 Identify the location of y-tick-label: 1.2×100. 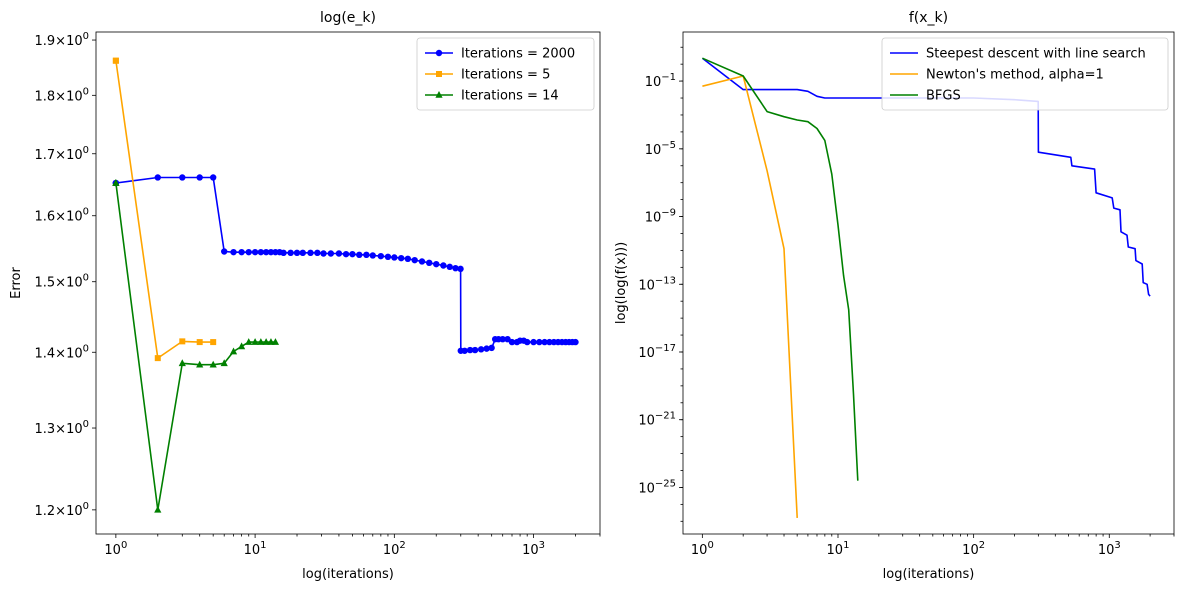
(61, 510).